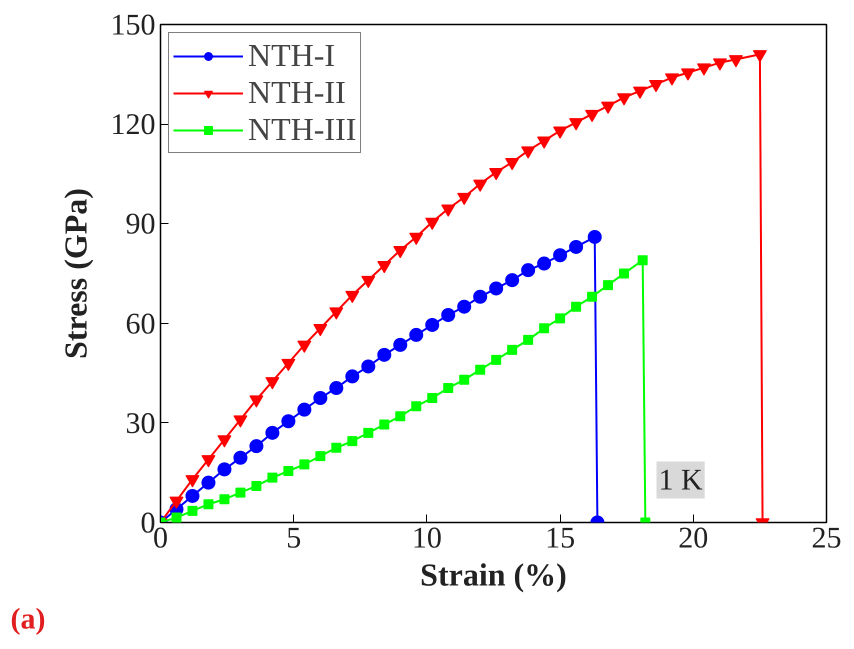 Image resolution: width=854 pixels, height=649 pixels. Describe the element at coordinates (141, 323) in the screenshot. I see `y-tick-label: 60` at that location.